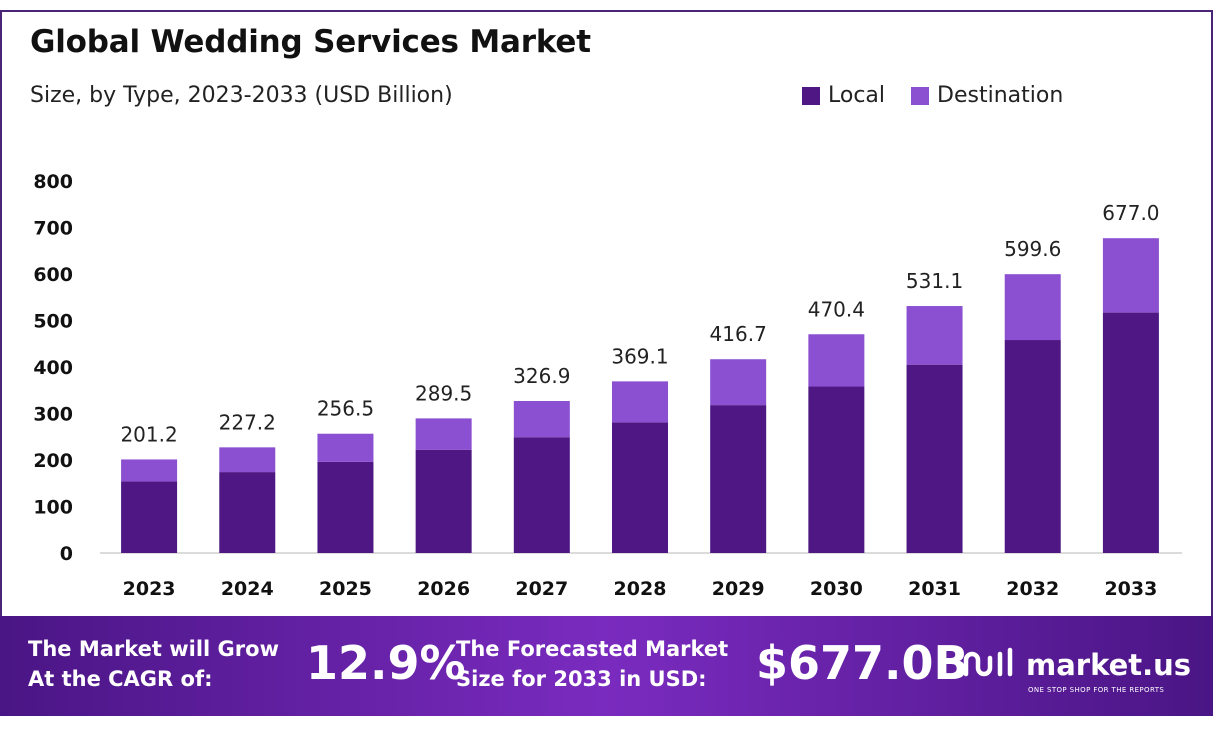 The image size is (1216, 729). I want to click on x-tick-label-2030: 2030, so click(836, 589).